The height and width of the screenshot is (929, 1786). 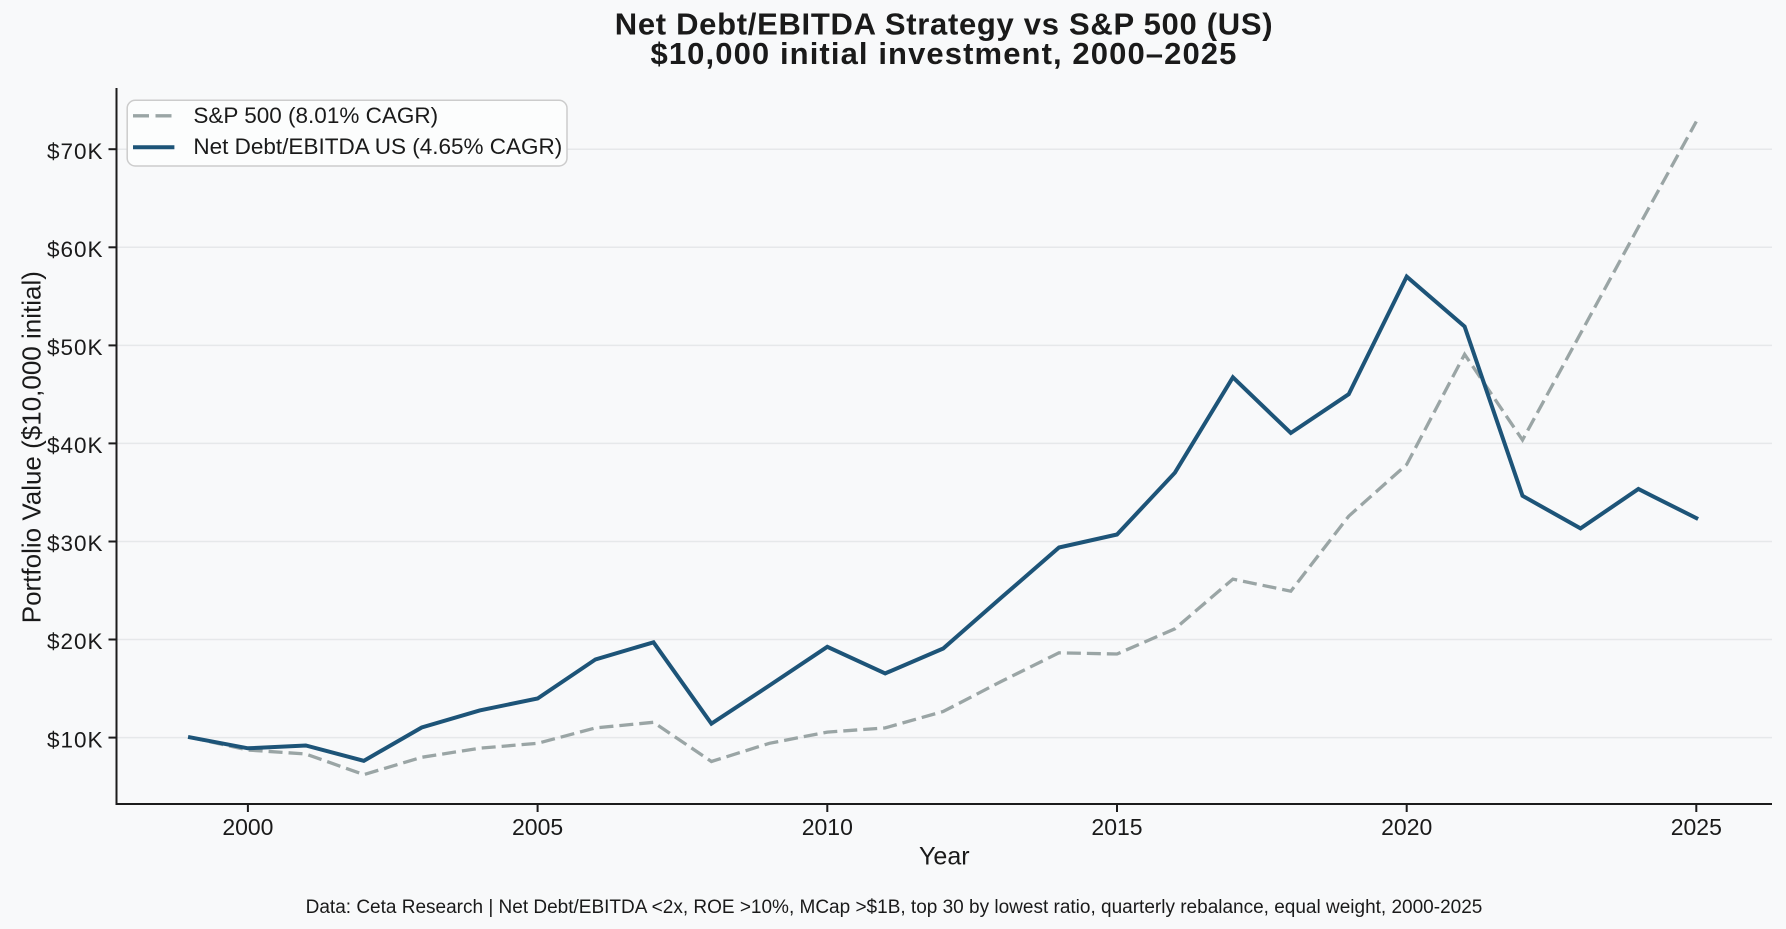 What do you see at coordinates (75, 249) in the screenshot?
I see `svg-text: $60K` at bounding box center [75, 249].